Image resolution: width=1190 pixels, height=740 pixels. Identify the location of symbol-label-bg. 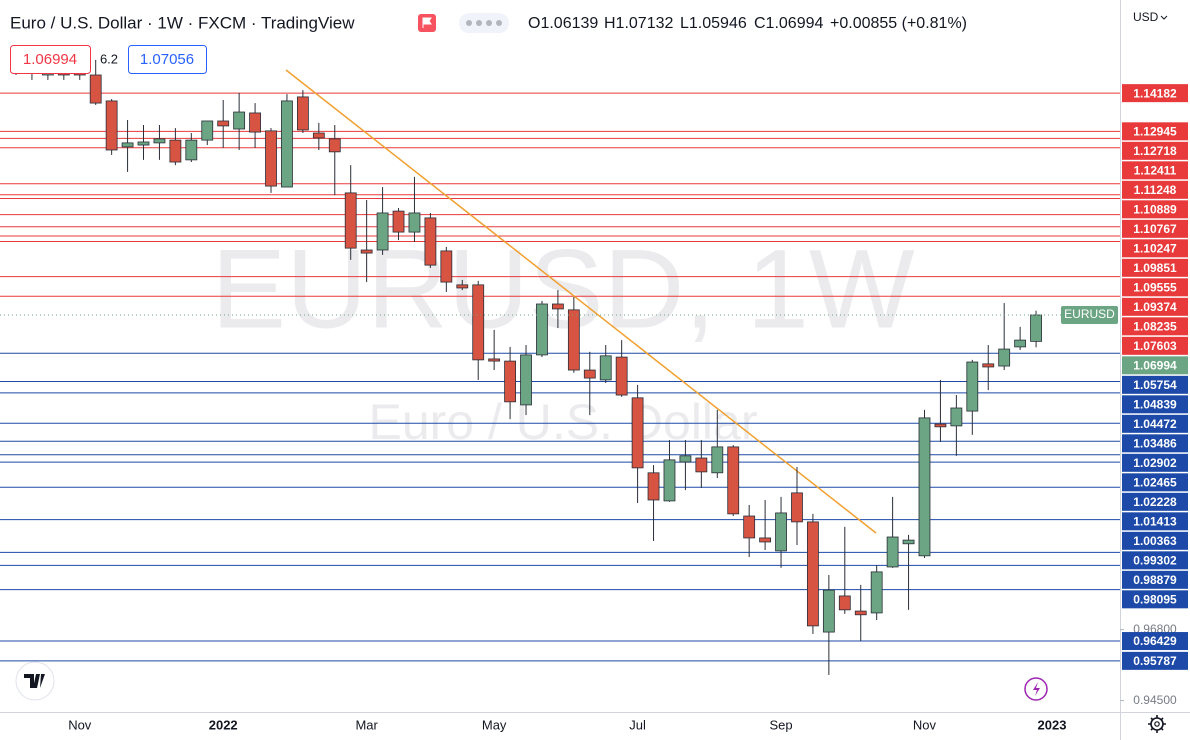
(1089, 314).